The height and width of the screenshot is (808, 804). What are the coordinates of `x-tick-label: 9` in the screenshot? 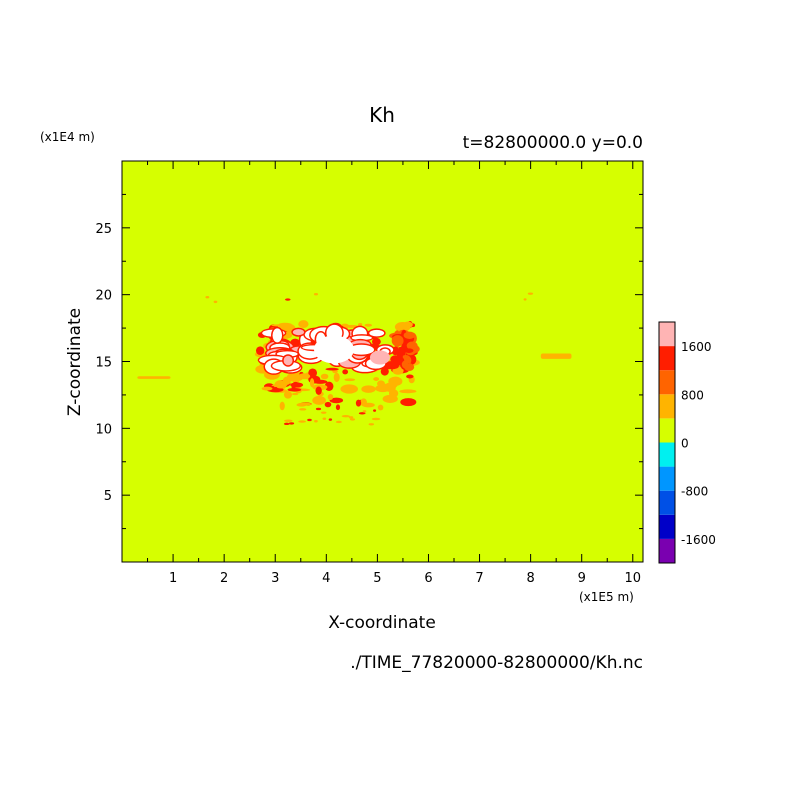 It's located at (582, 578).